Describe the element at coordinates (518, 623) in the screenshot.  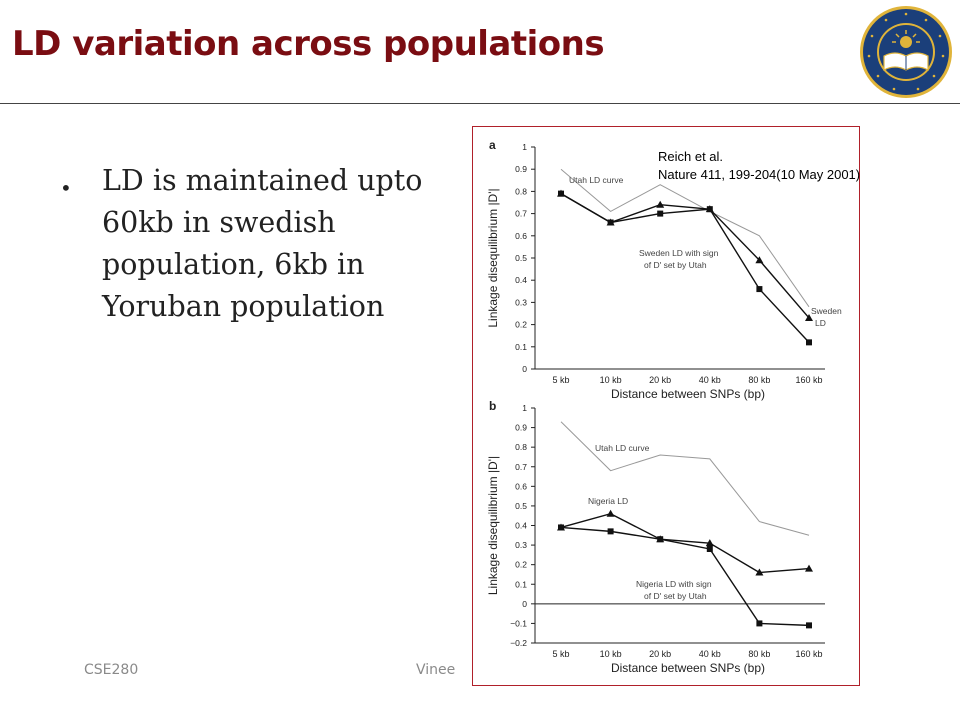
I see `panel-b-y-tick-label: −0.1` at that location.